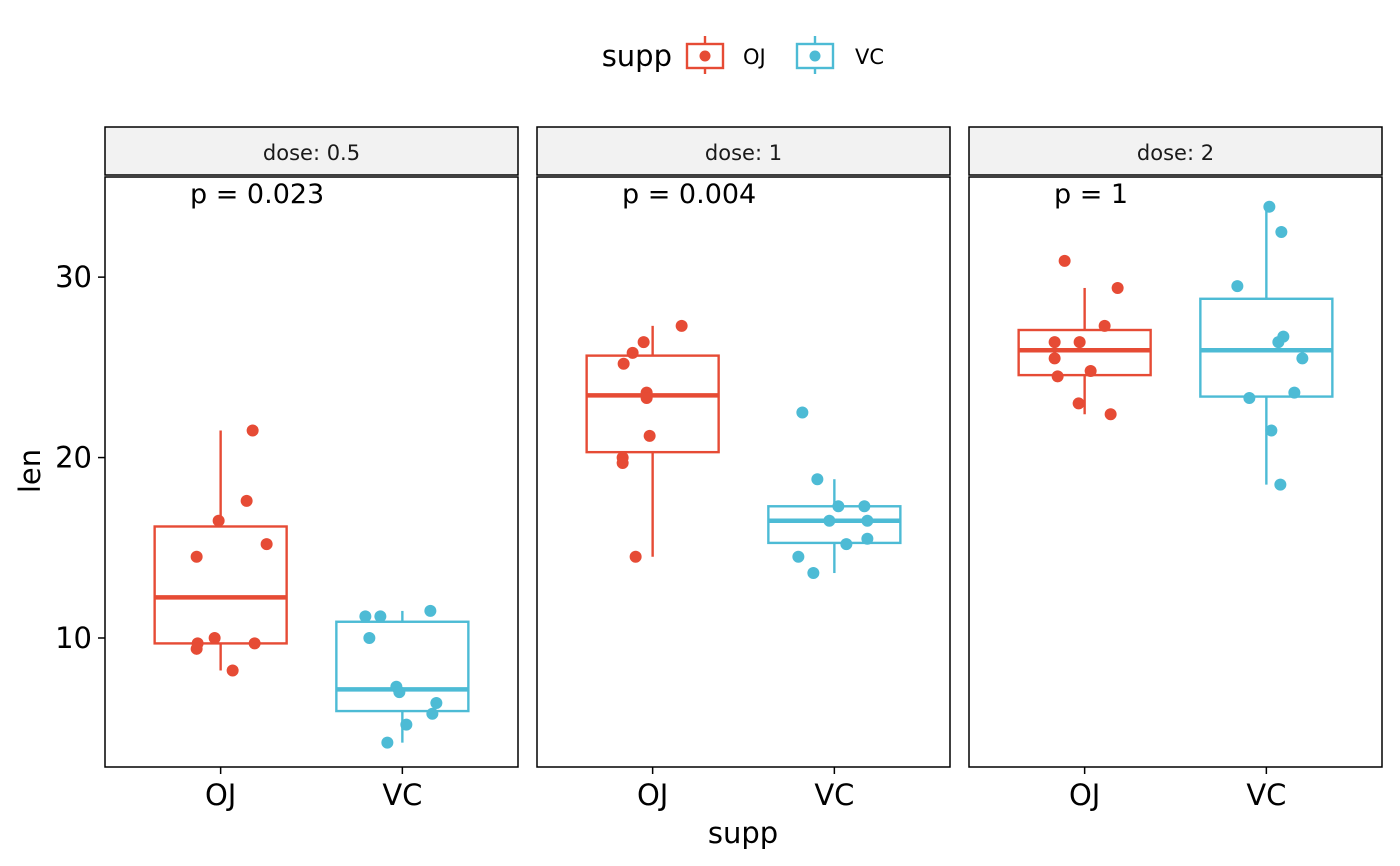 The image size is (1400, 866). I want to click on y-axis: 10 20 30, so click(80, 457).